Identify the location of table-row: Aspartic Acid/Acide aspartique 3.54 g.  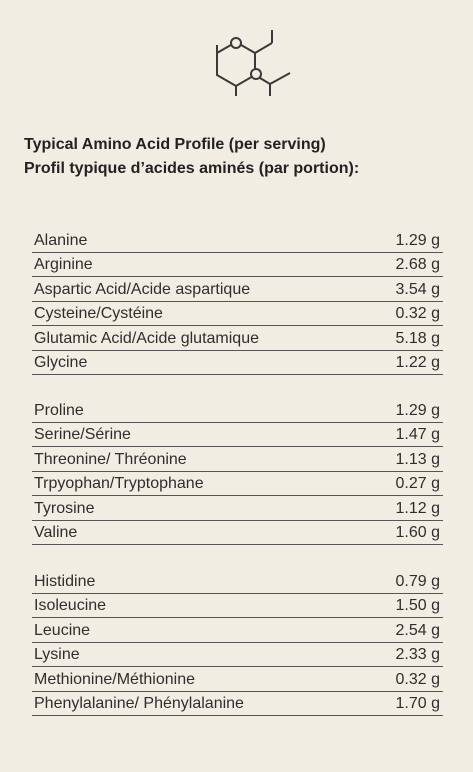
(237, 290).